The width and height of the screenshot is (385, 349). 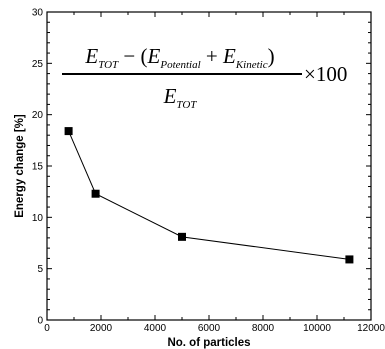 What do you see at coordinates (208, 343) in the screenshot?
I see `x-axis-title: No. of particles` at bounding box center [208, 343].